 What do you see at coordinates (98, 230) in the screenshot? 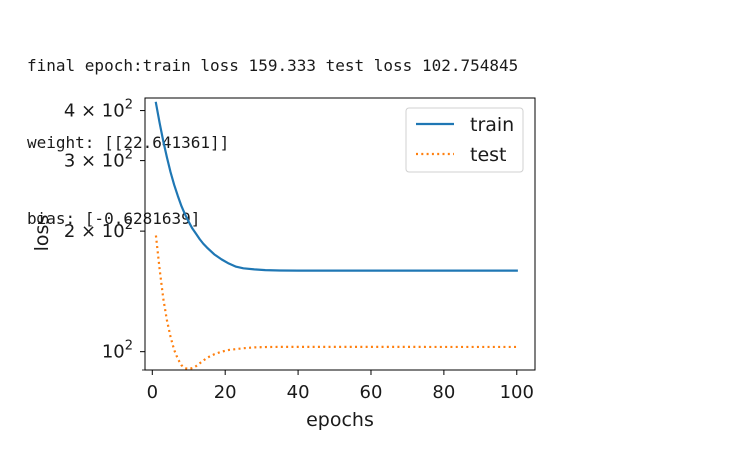
I see `y-tick-label: 2 × 10²` at bounding box center [98, 230].